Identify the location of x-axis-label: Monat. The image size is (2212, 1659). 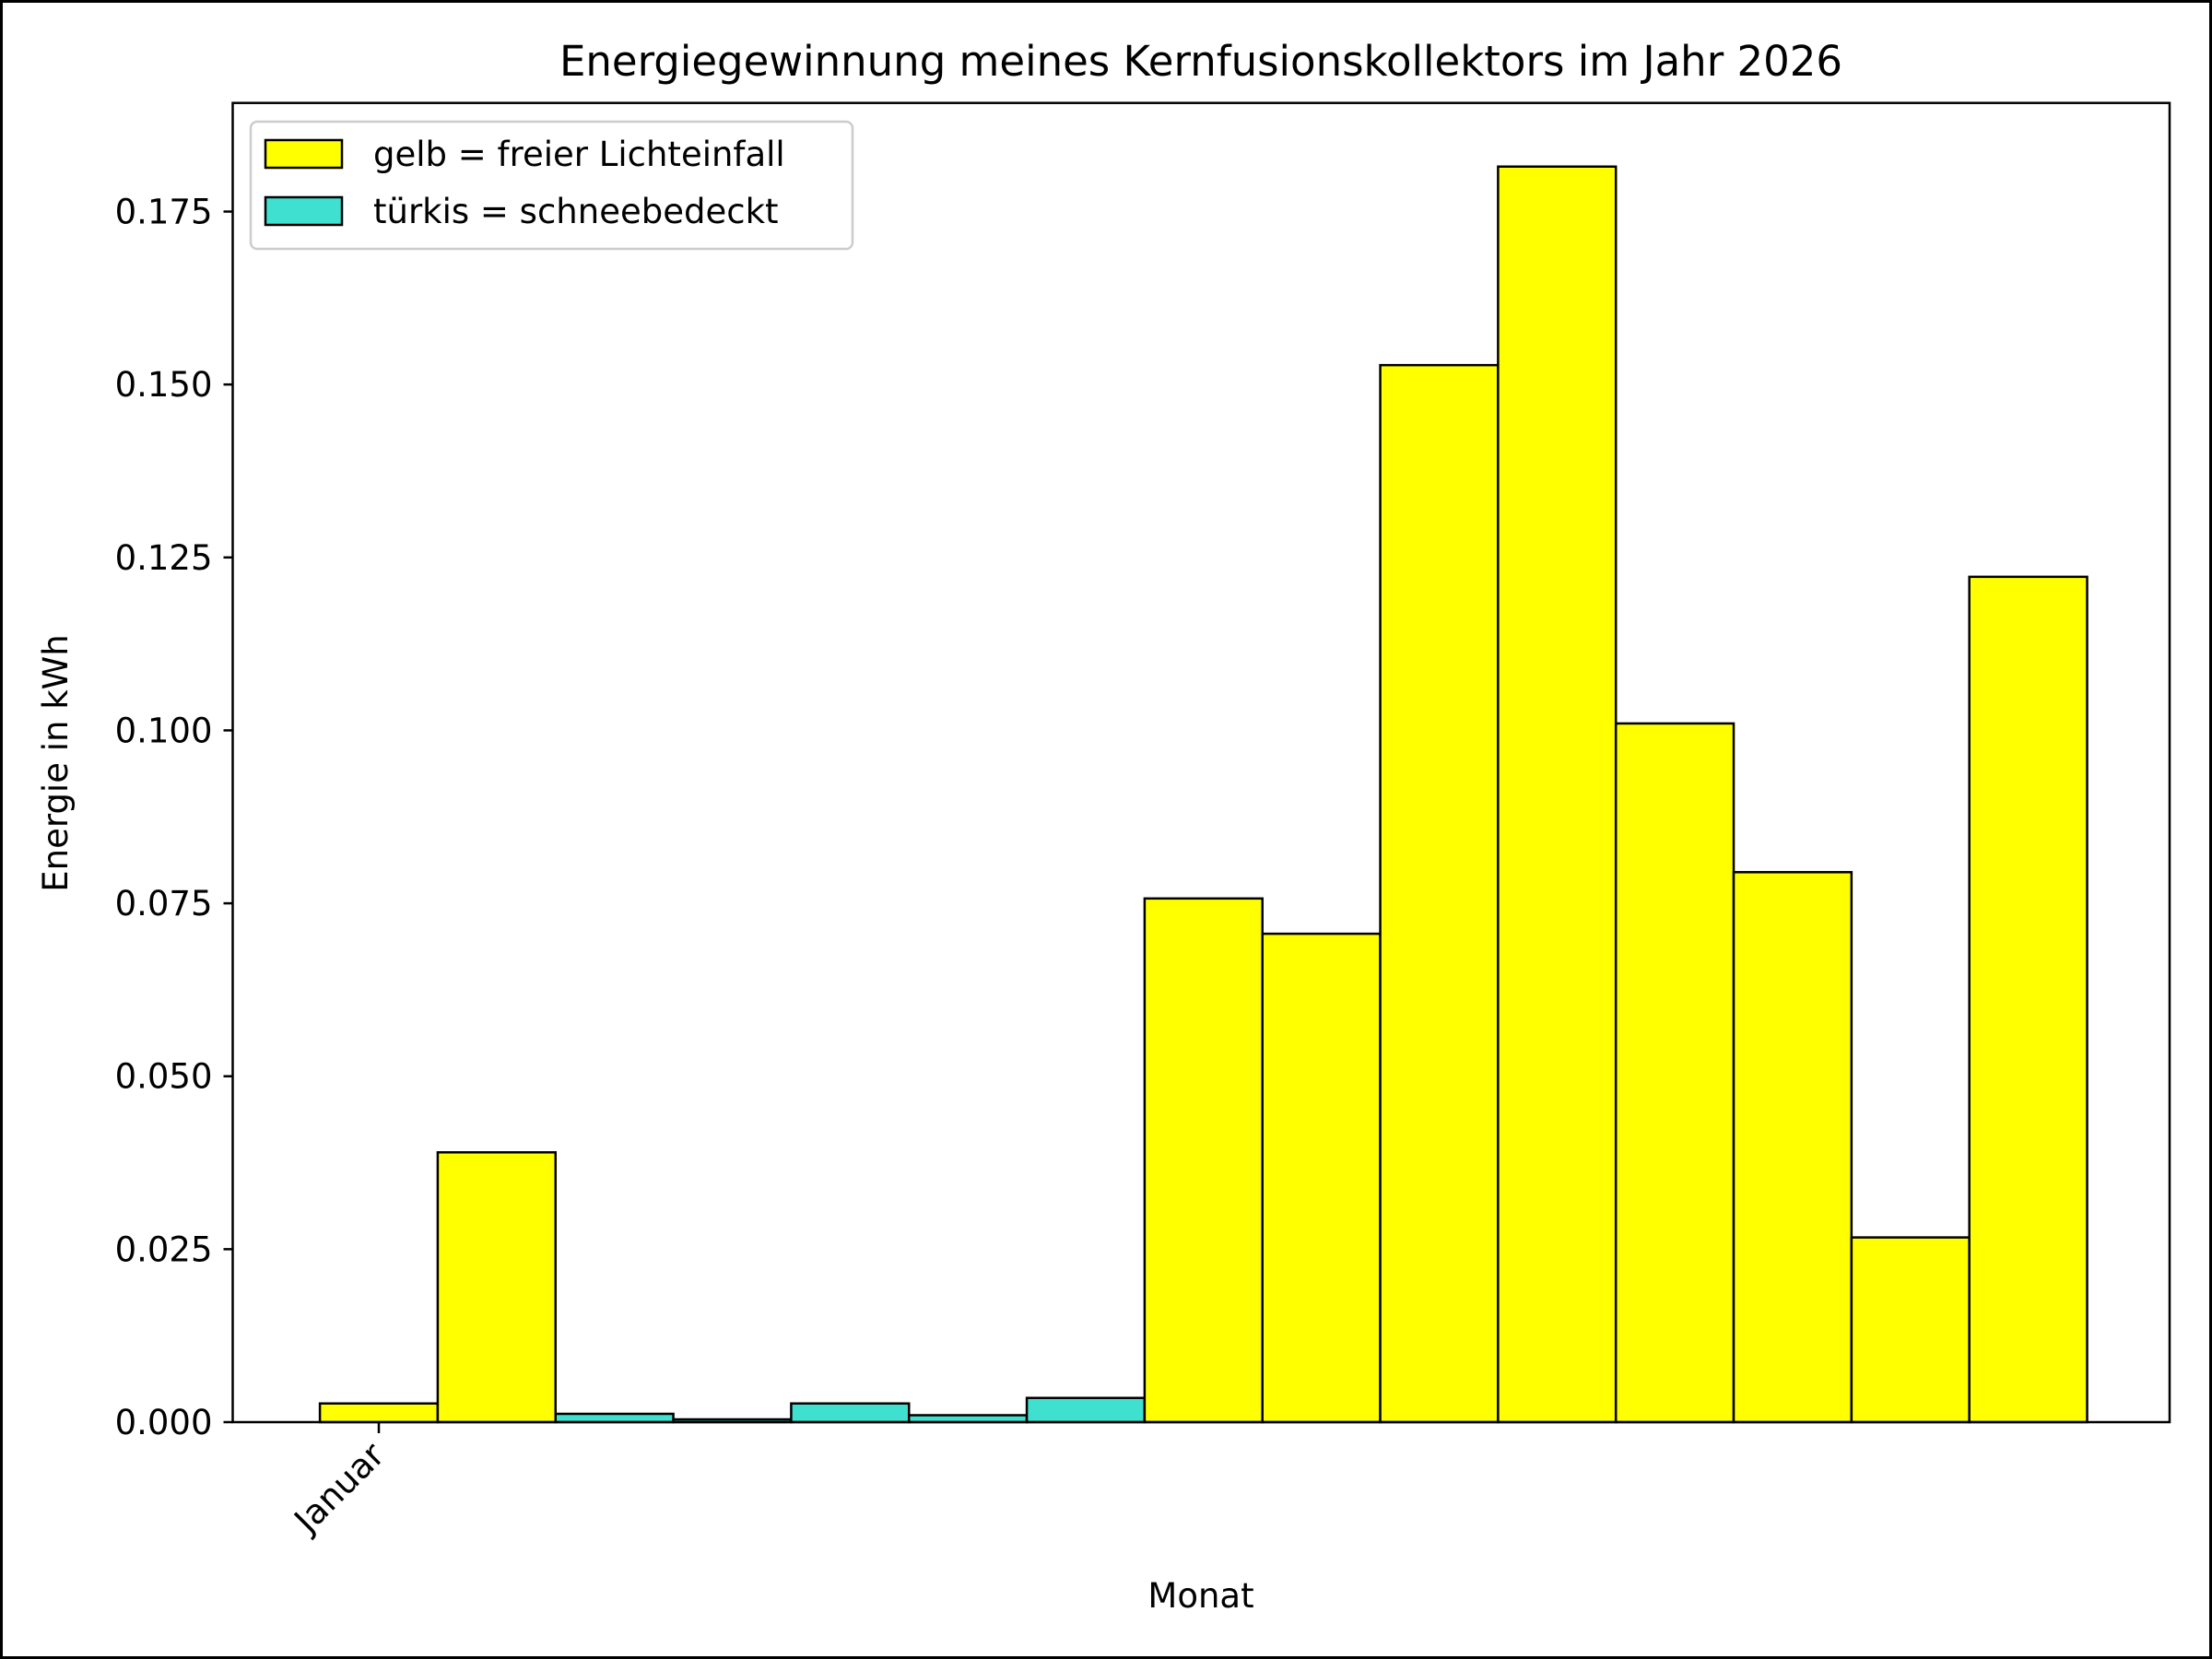
(1200, 1596).